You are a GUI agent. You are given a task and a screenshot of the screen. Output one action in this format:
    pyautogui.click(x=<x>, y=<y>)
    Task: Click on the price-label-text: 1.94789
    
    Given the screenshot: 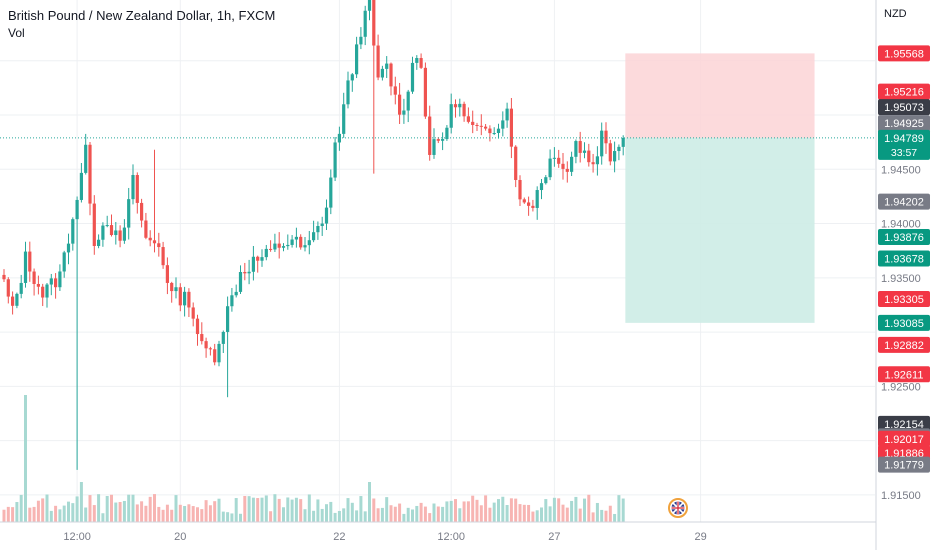 What is the action you would take?
    pyautogui.click(x=904, y=139)
    